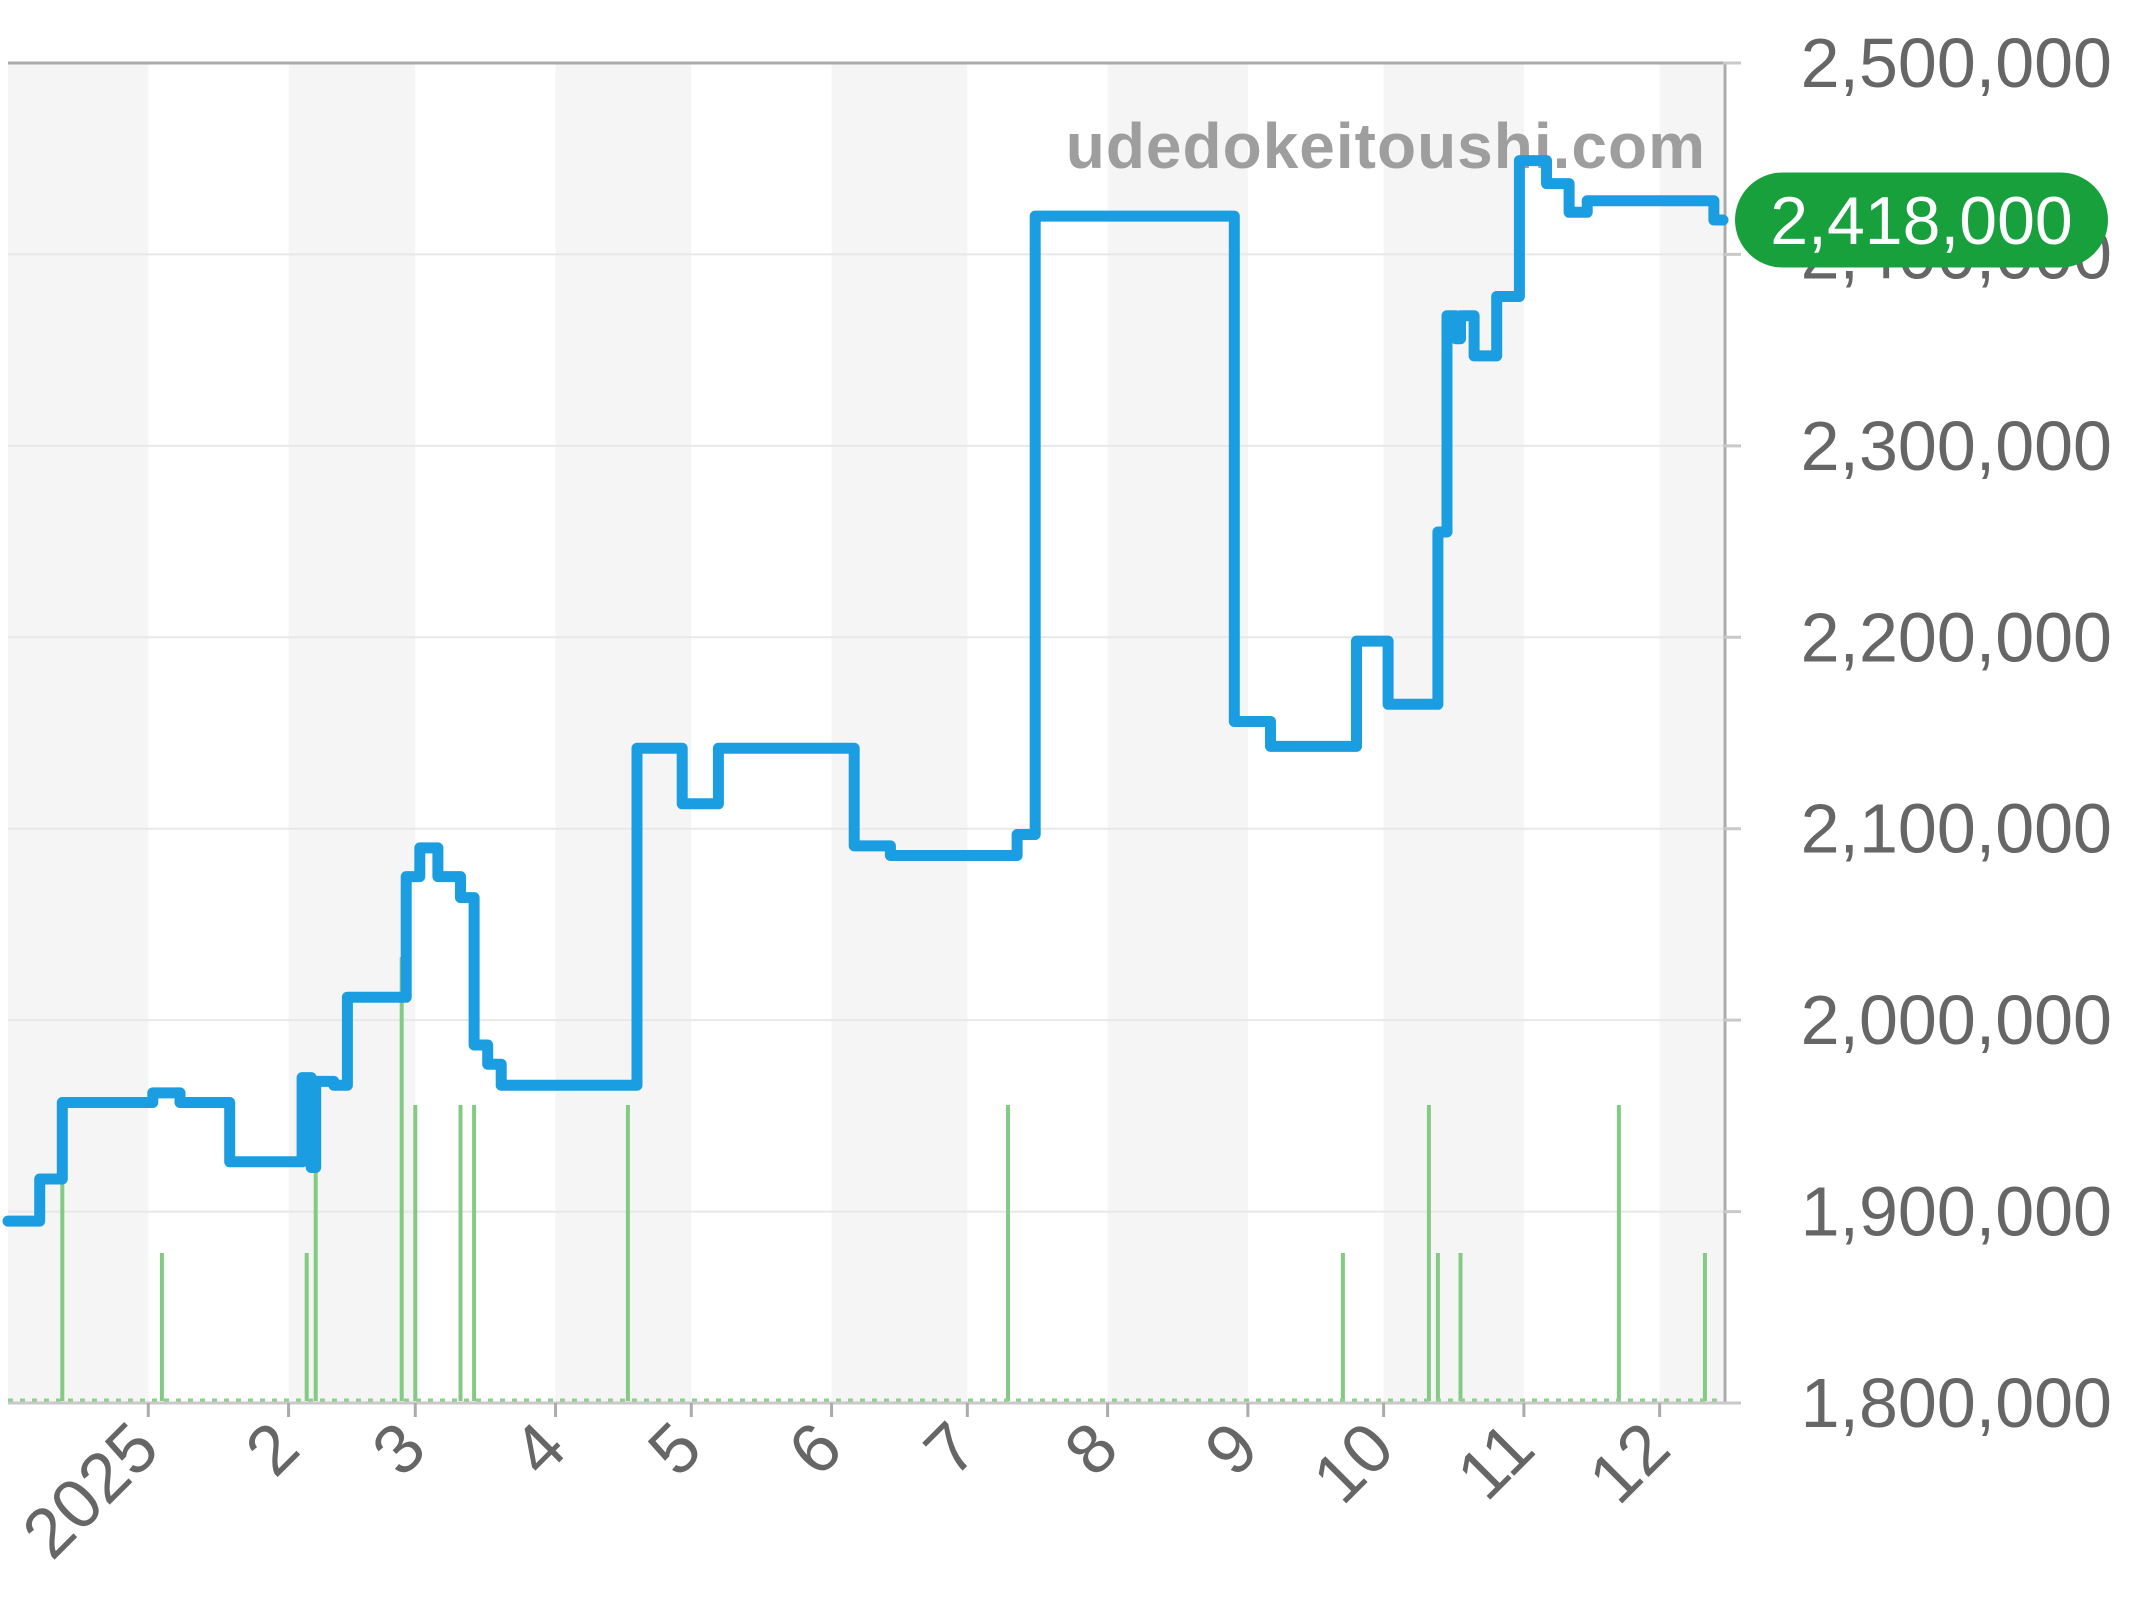  I want to click on x-axis-label: 2025, so click(90, 1489).